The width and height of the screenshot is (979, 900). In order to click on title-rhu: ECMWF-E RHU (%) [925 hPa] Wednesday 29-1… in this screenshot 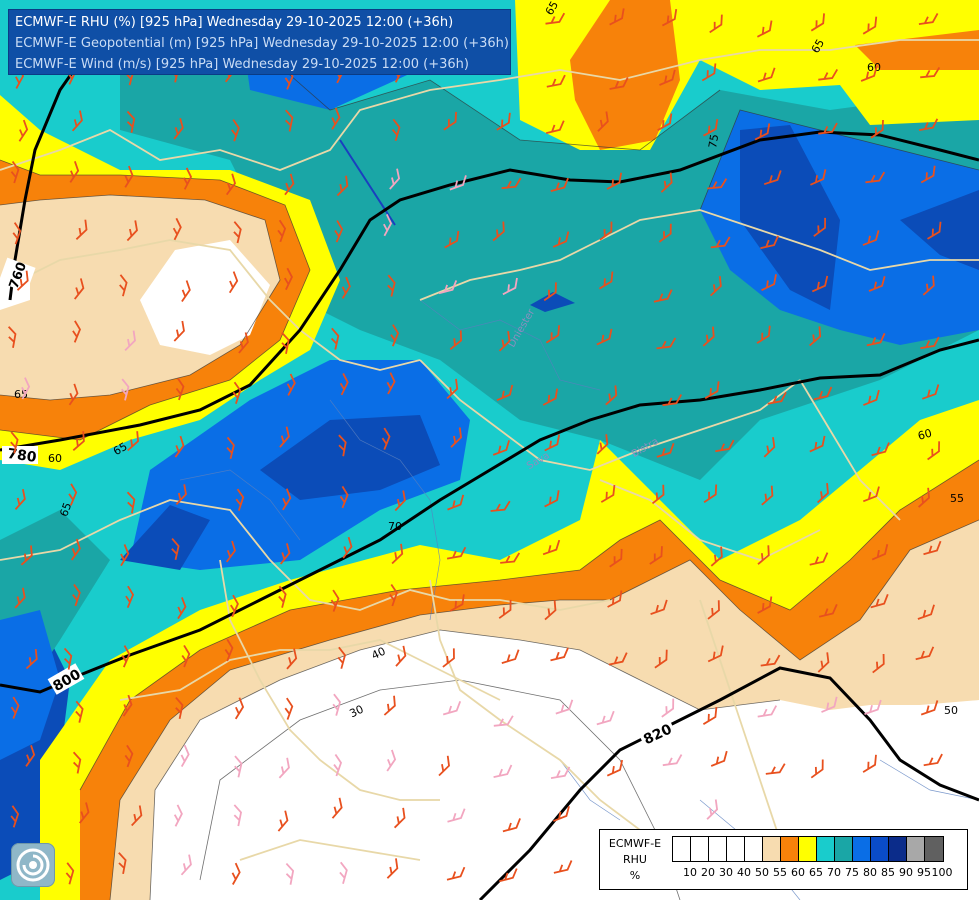, I will do `click(234, 22)`.